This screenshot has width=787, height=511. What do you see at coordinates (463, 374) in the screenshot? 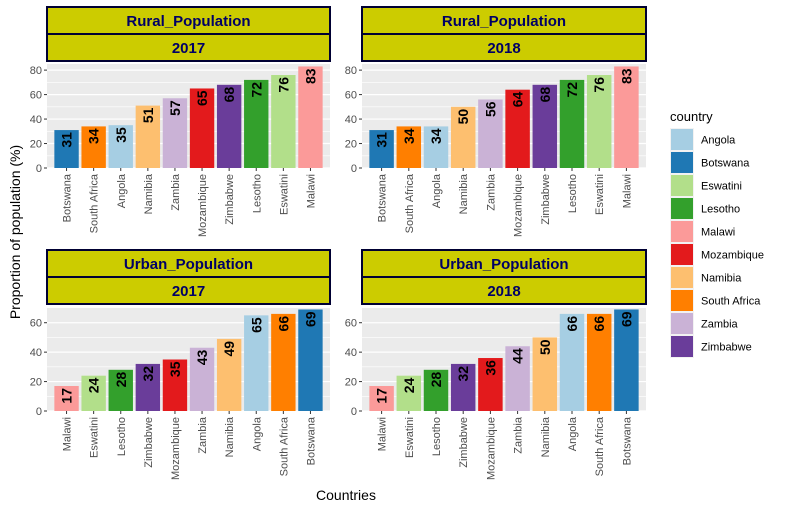
I see `data-label: 32` at bounding box center [463, 374].